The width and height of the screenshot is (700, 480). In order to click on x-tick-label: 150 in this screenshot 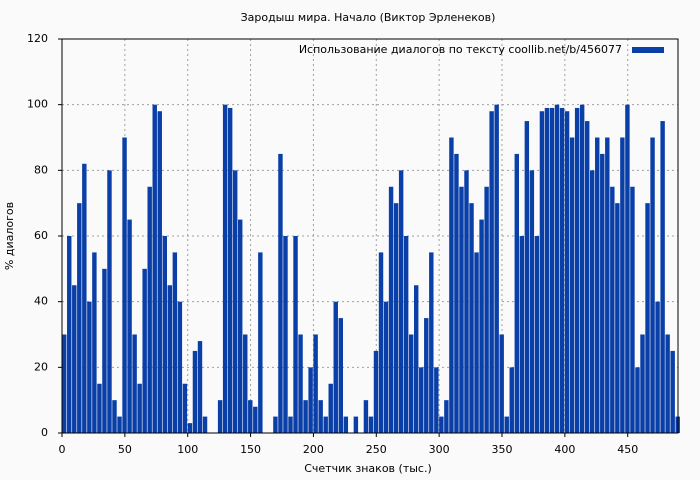, I will do `click(250, 449)`.